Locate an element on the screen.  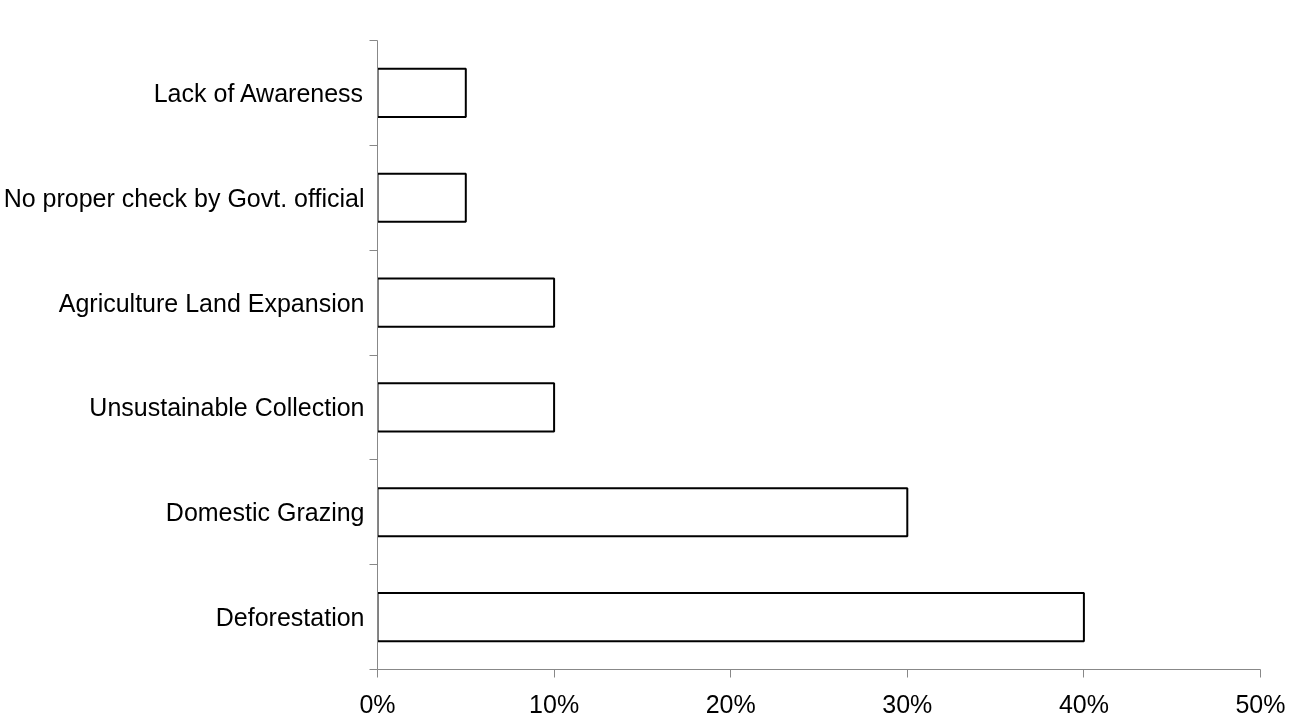
x-tick-label: 20% is located at coordinates (730, 703).